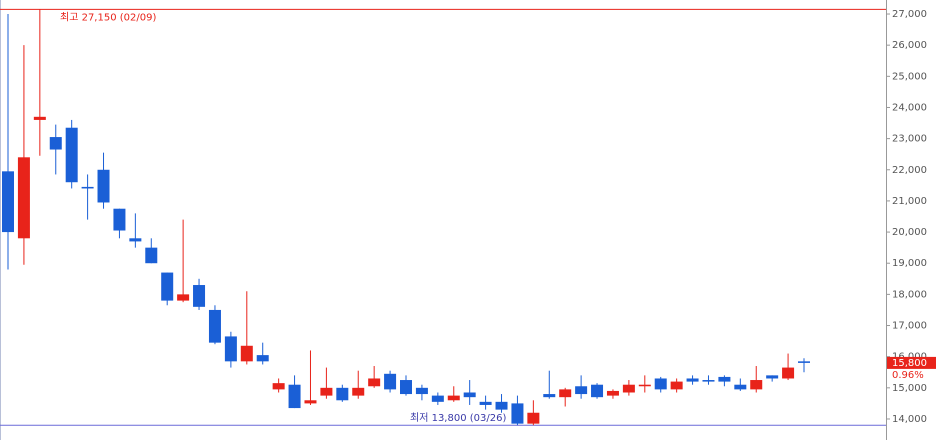 The image size is (936, 440). I want to click on y-tick-label: 17,000, so click(909, 326).